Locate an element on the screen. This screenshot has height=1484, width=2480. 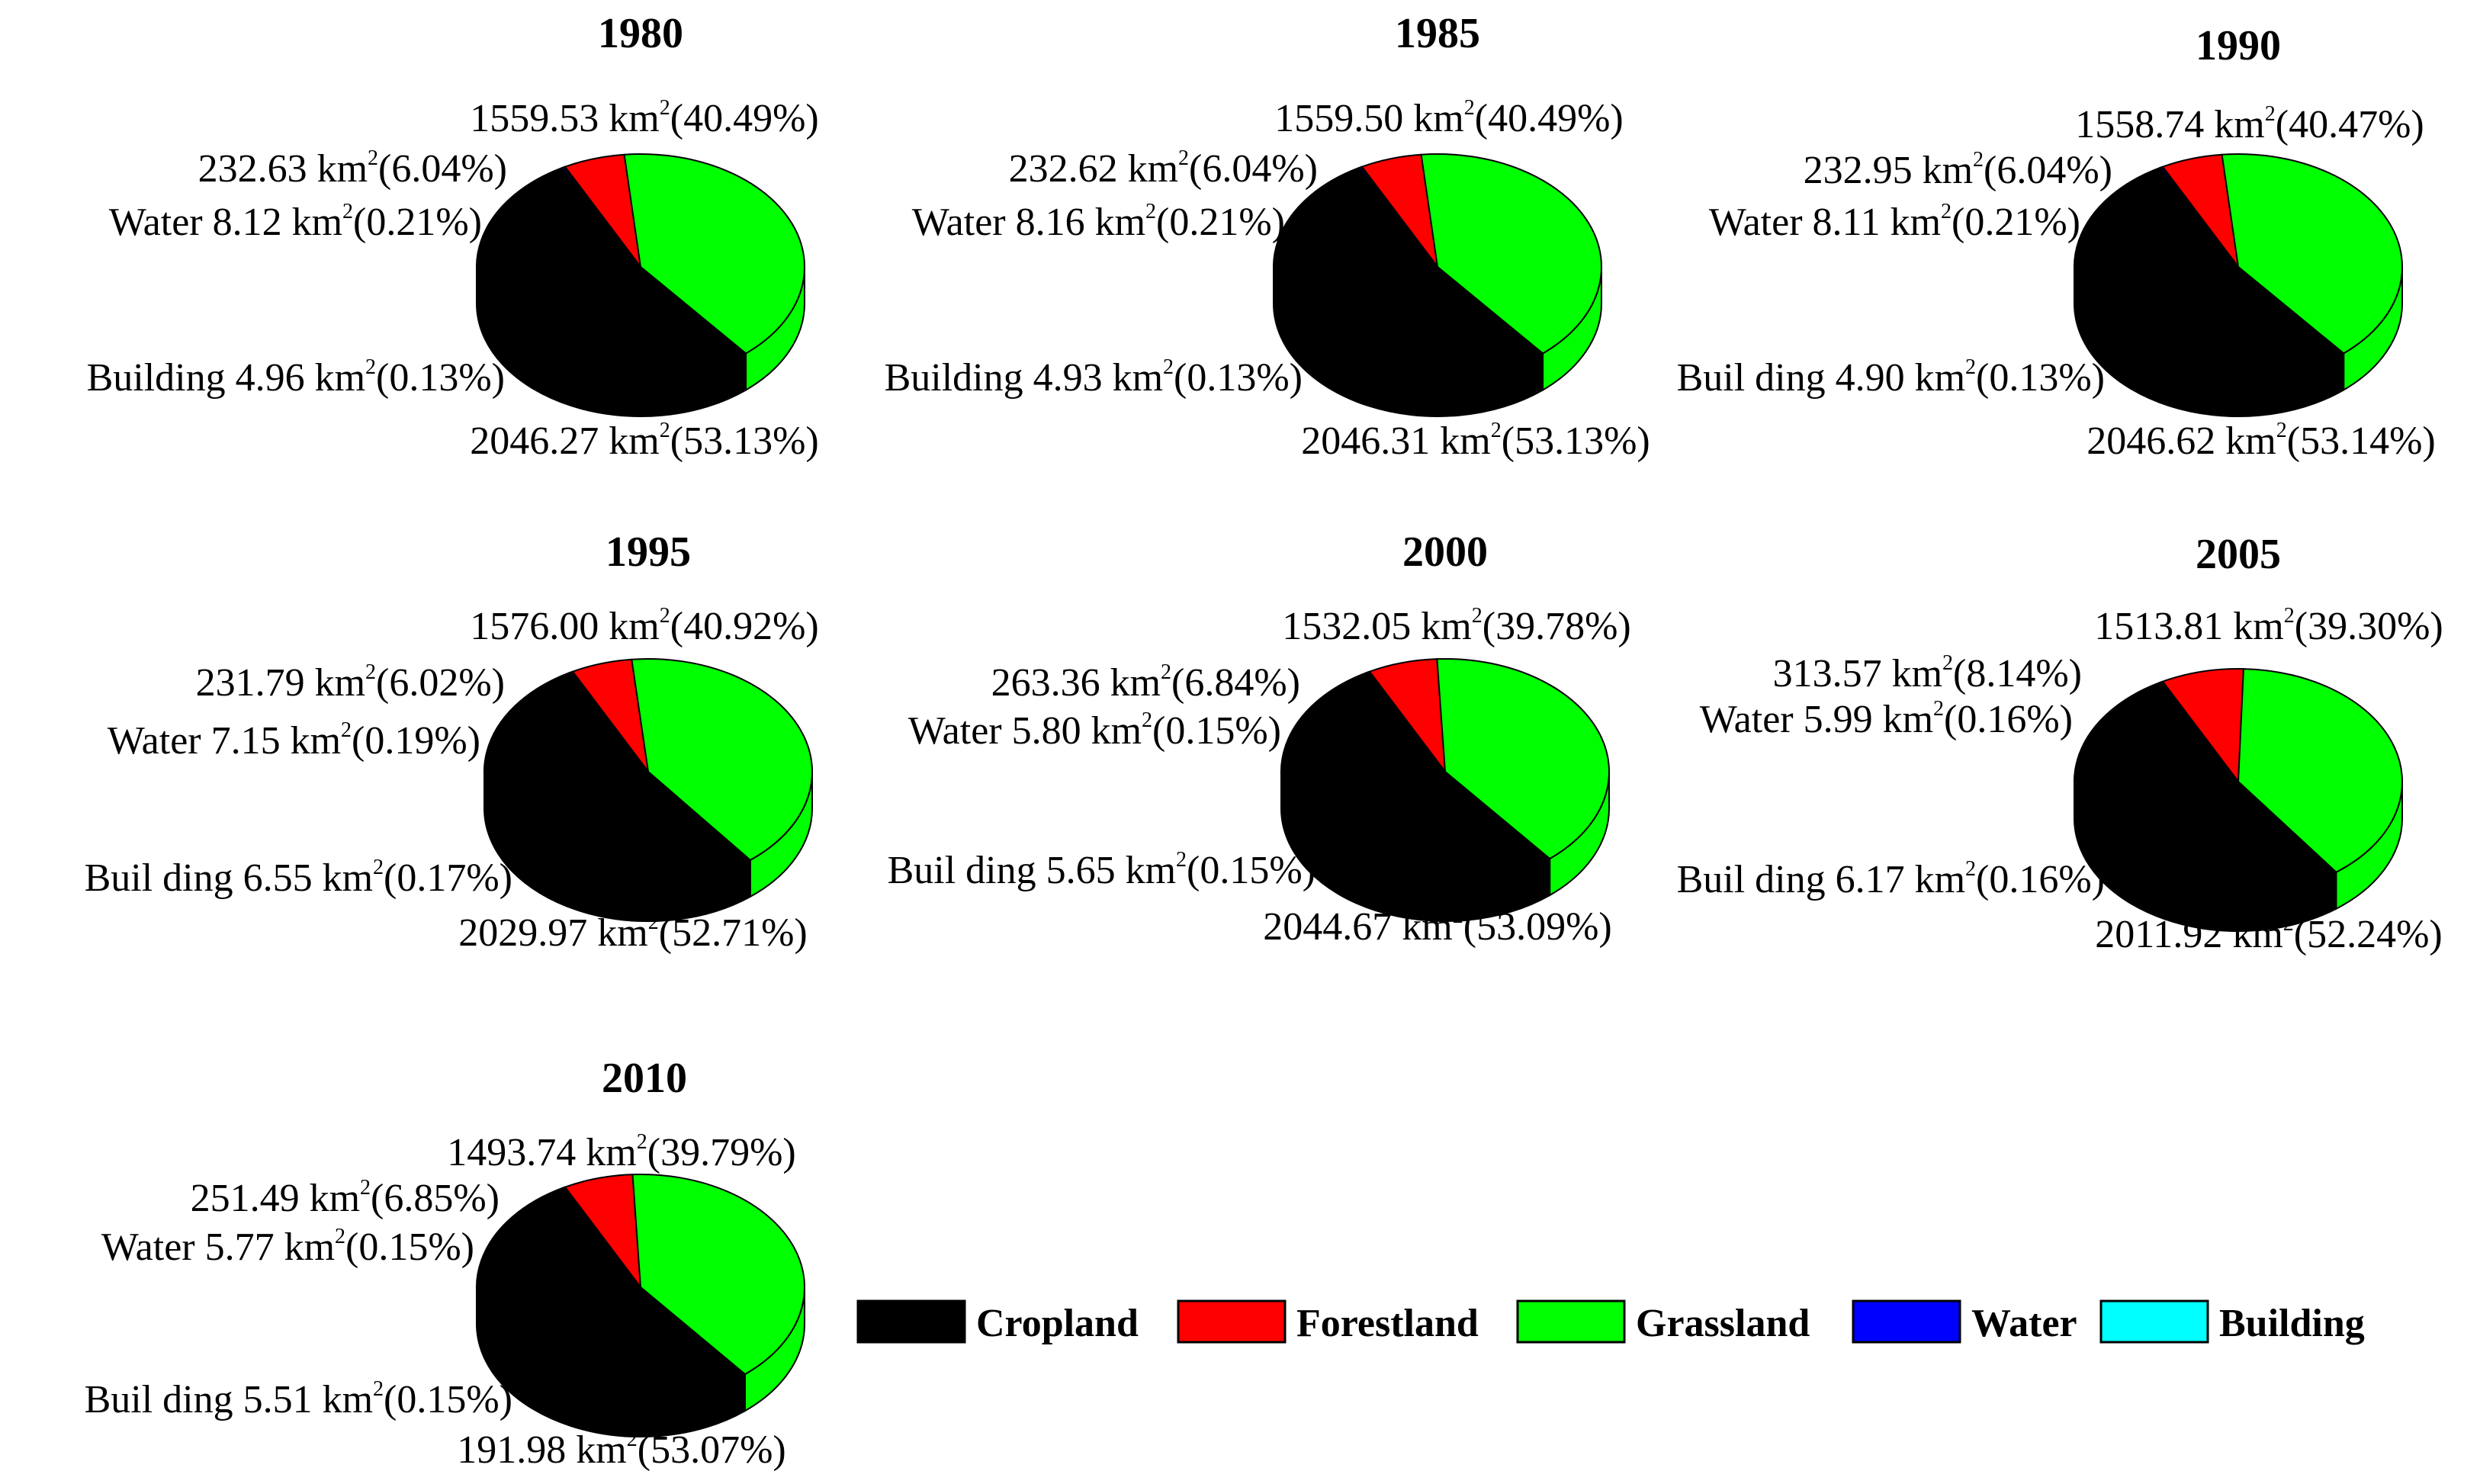
slice-label-building: Buil ding 5.65 km2(0.15%) is located at coordinates (1101, 870).